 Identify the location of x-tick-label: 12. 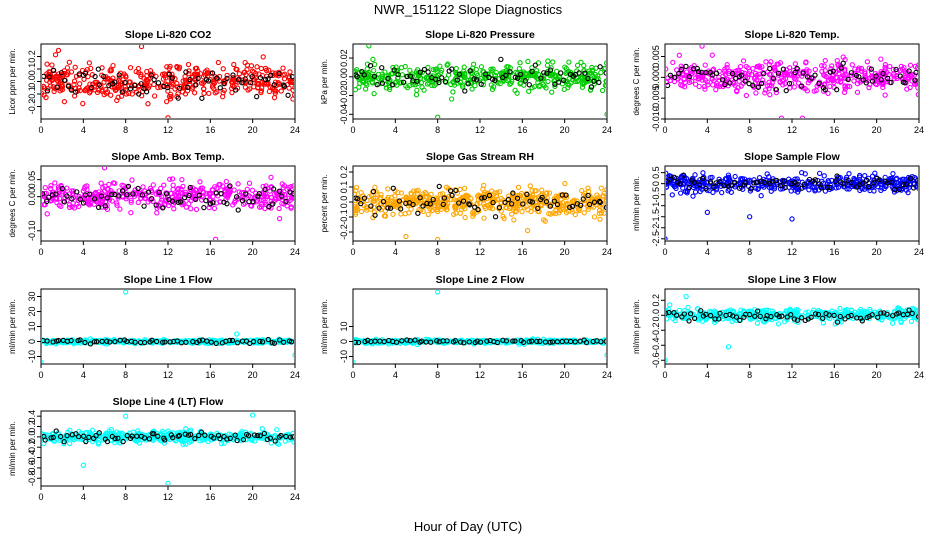
(480, 375).